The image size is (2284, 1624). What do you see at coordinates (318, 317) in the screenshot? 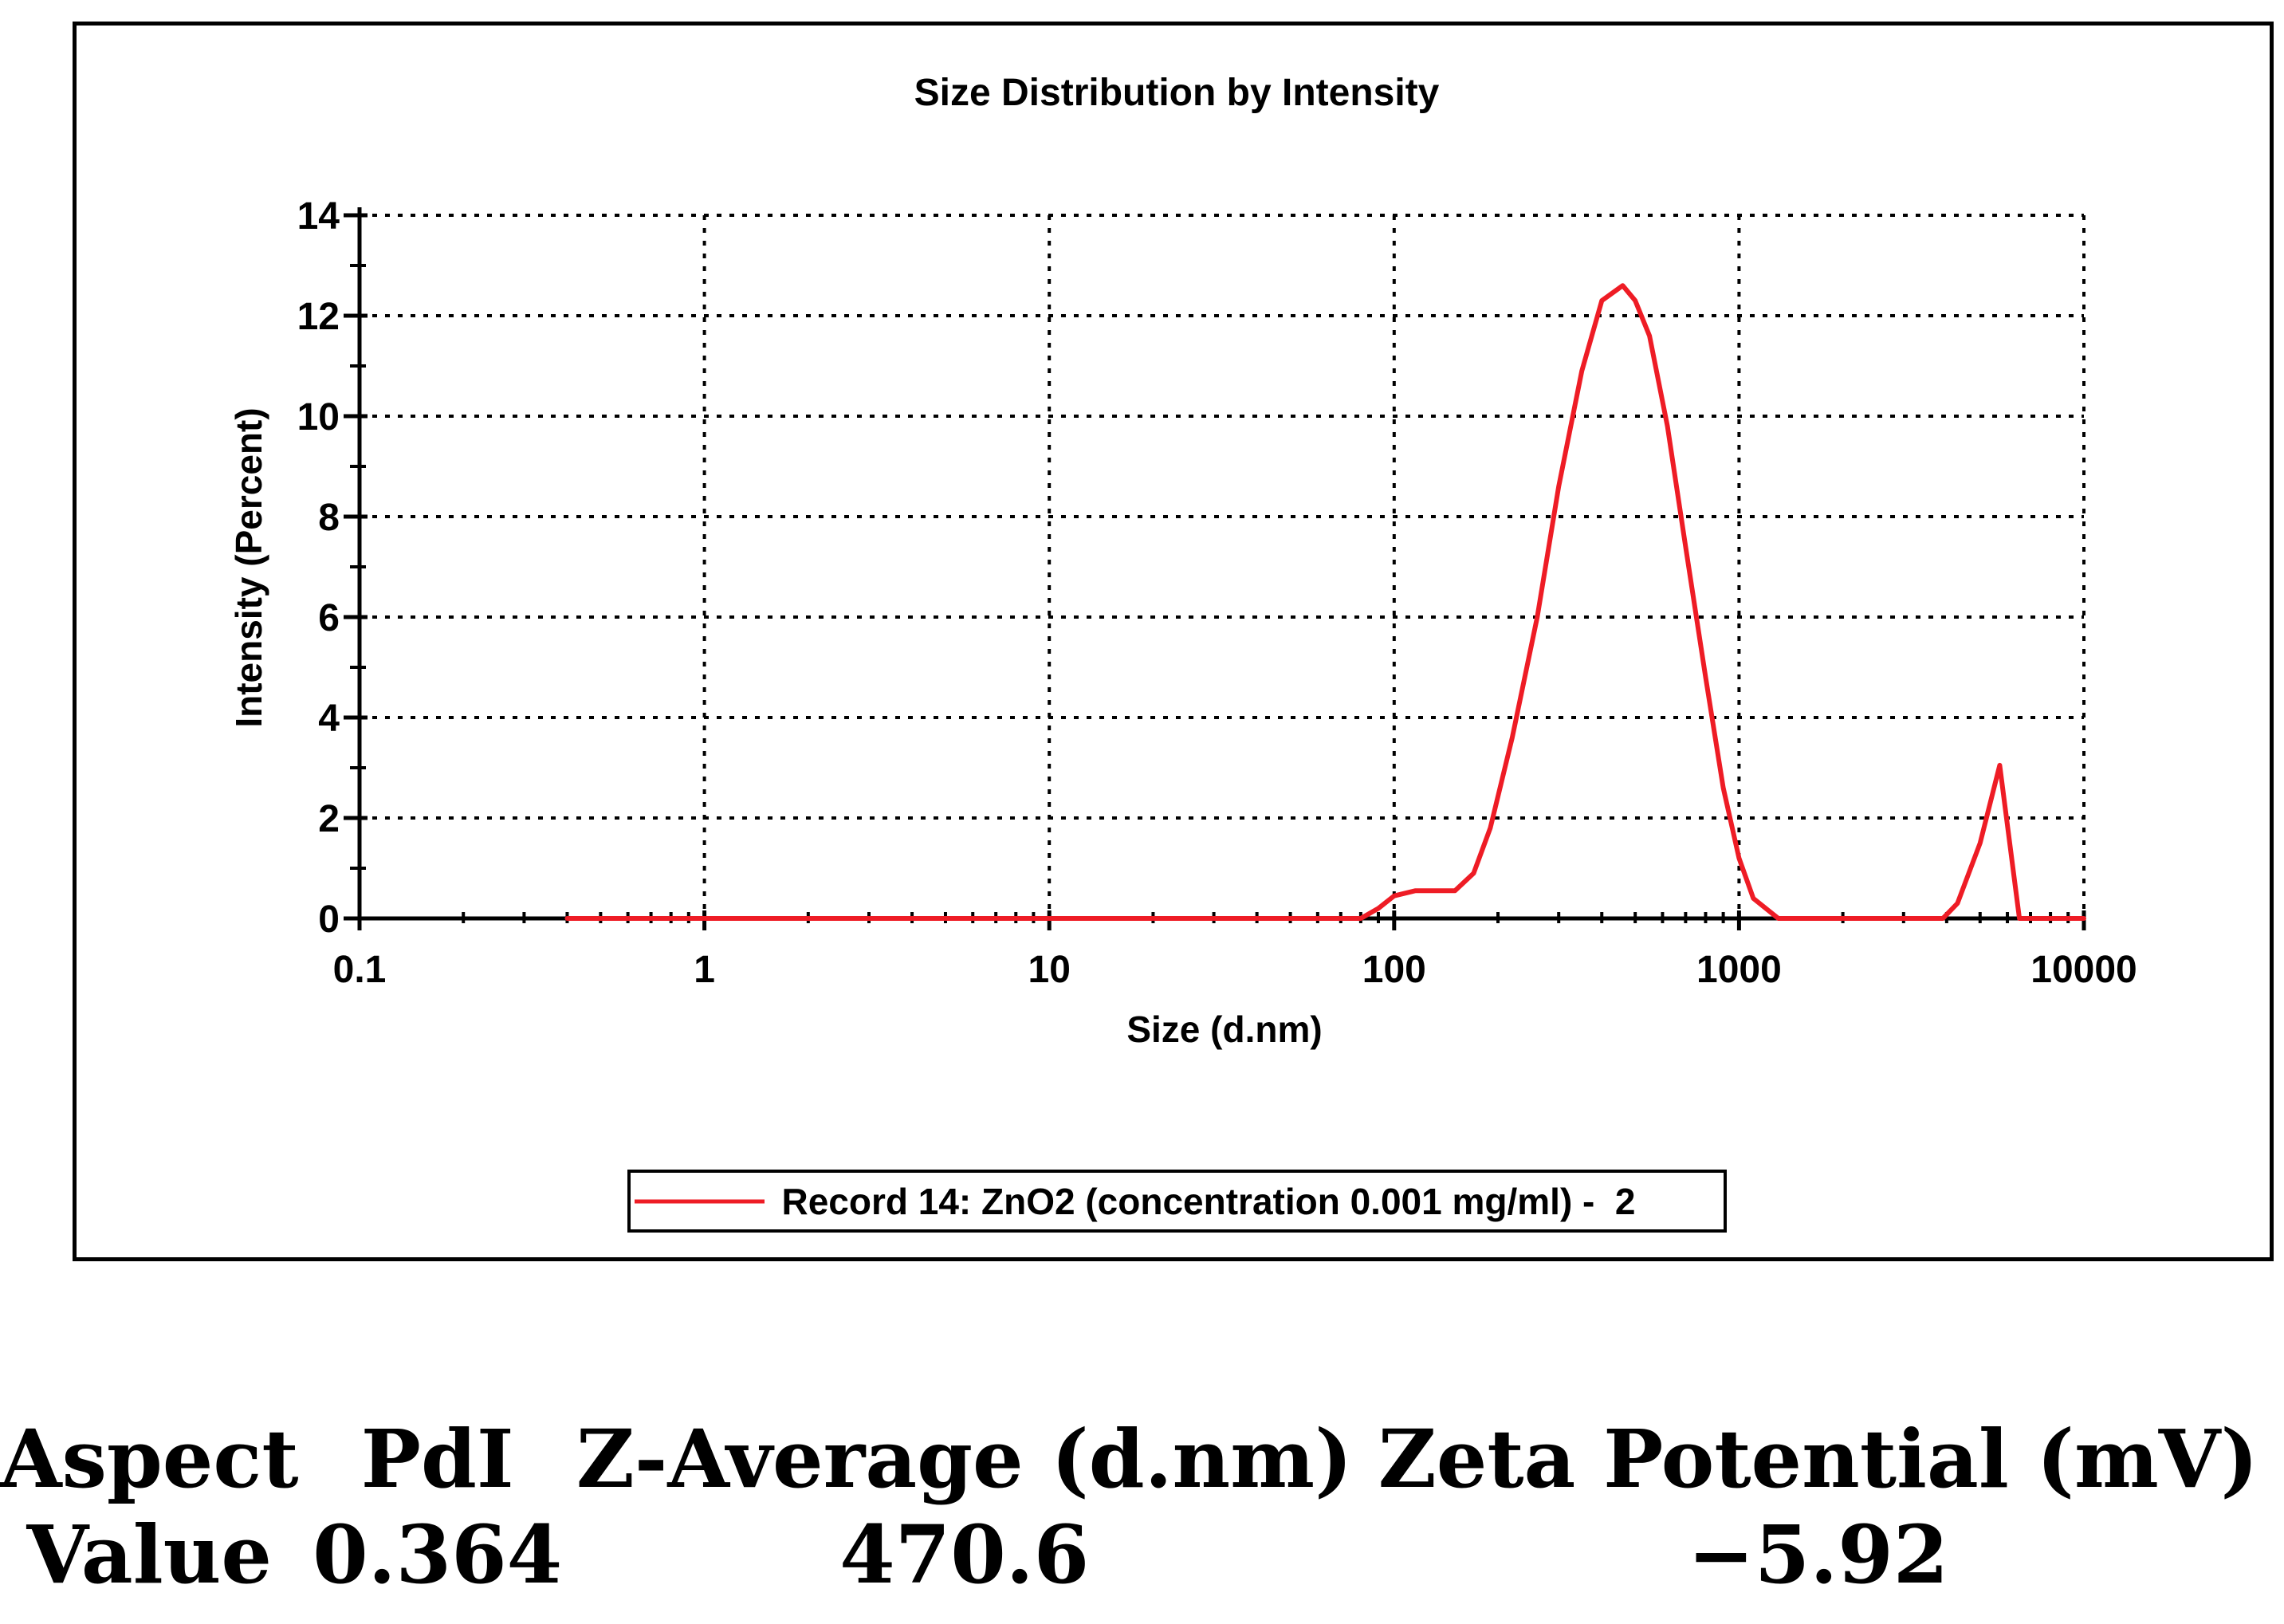
I see `y-tick-label: 12` at bounding box center [318, 317].